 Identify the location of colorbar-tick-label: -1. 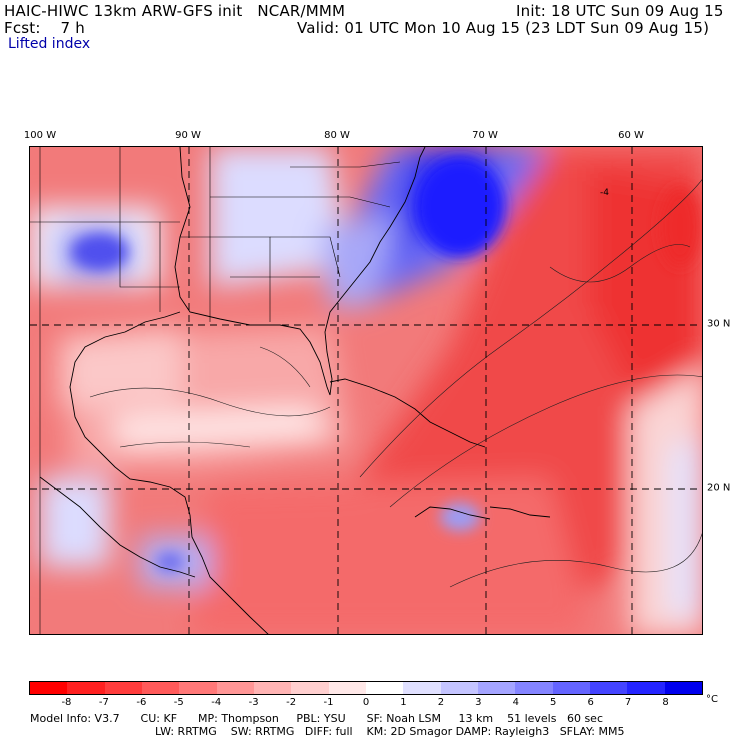
(328, 702).